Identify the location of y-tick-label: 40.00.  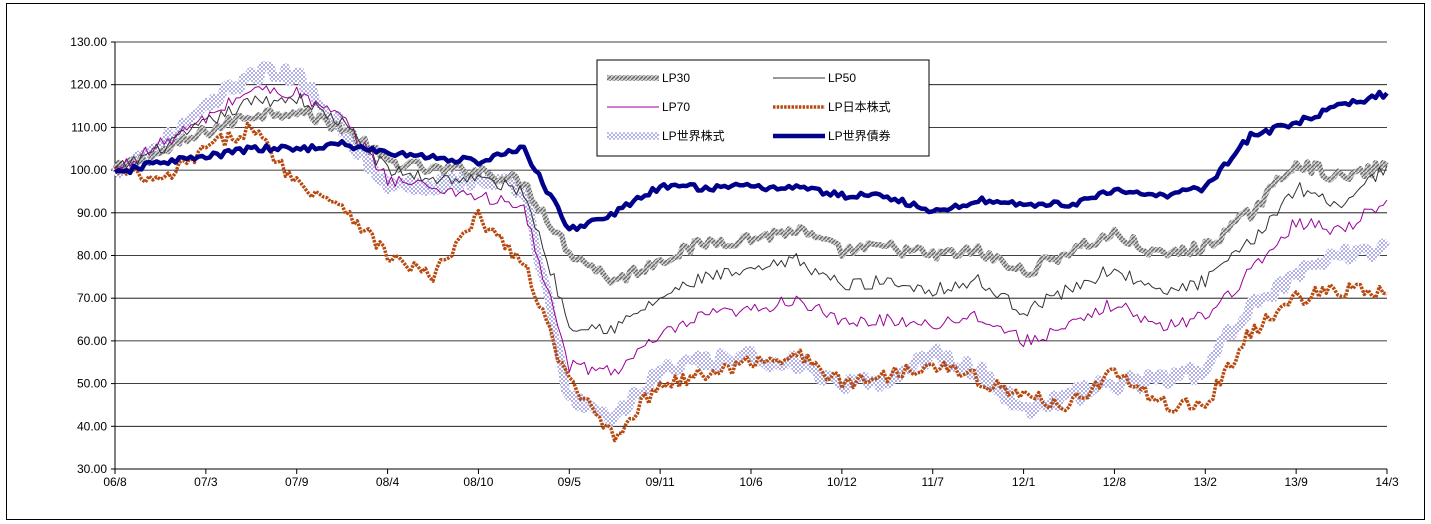
(92, 426).